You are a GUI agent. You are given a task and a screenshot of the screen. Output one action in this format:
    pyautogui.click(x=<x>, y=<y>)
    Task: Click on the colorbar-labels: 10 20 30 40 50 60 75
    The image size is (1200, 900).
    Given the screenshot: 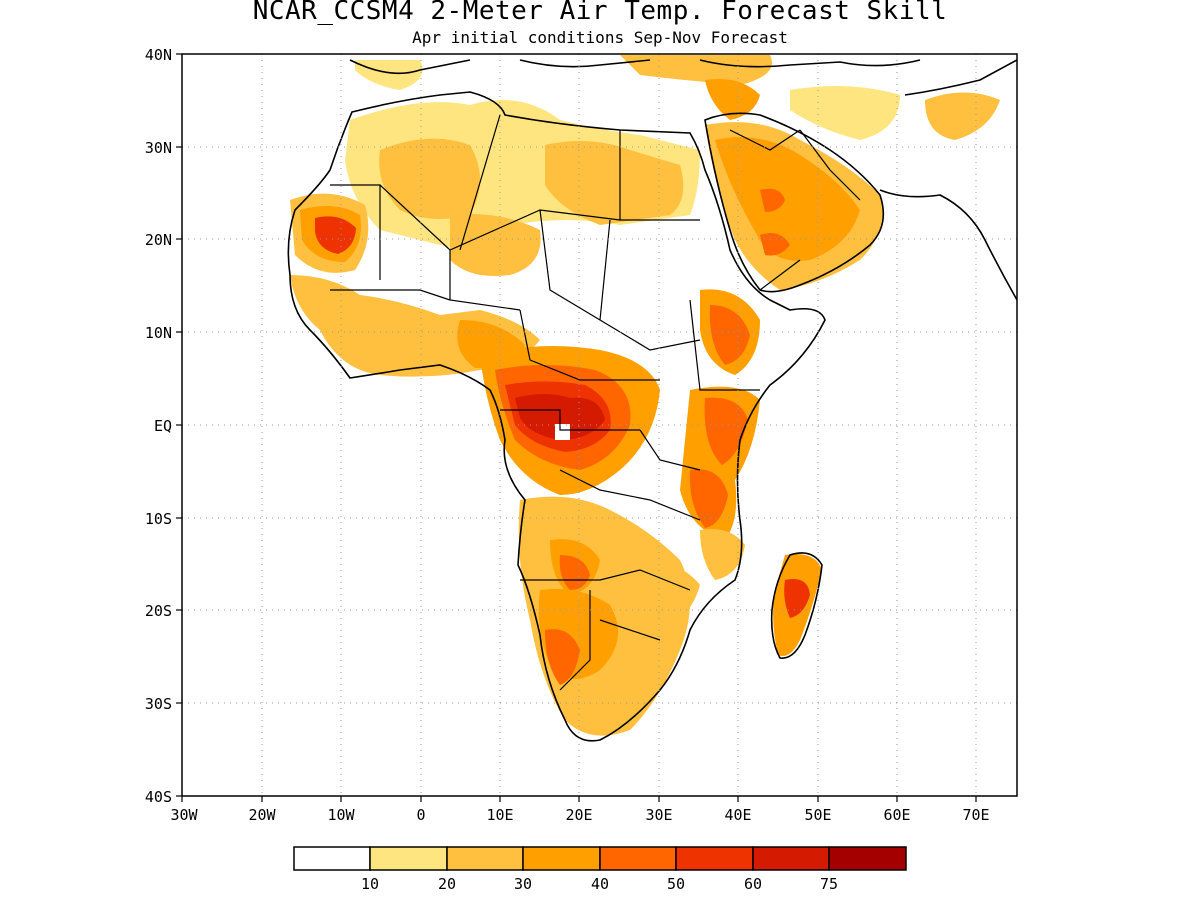 What is the action you would take?
    pyautogui.click(x=599, y=884)
    